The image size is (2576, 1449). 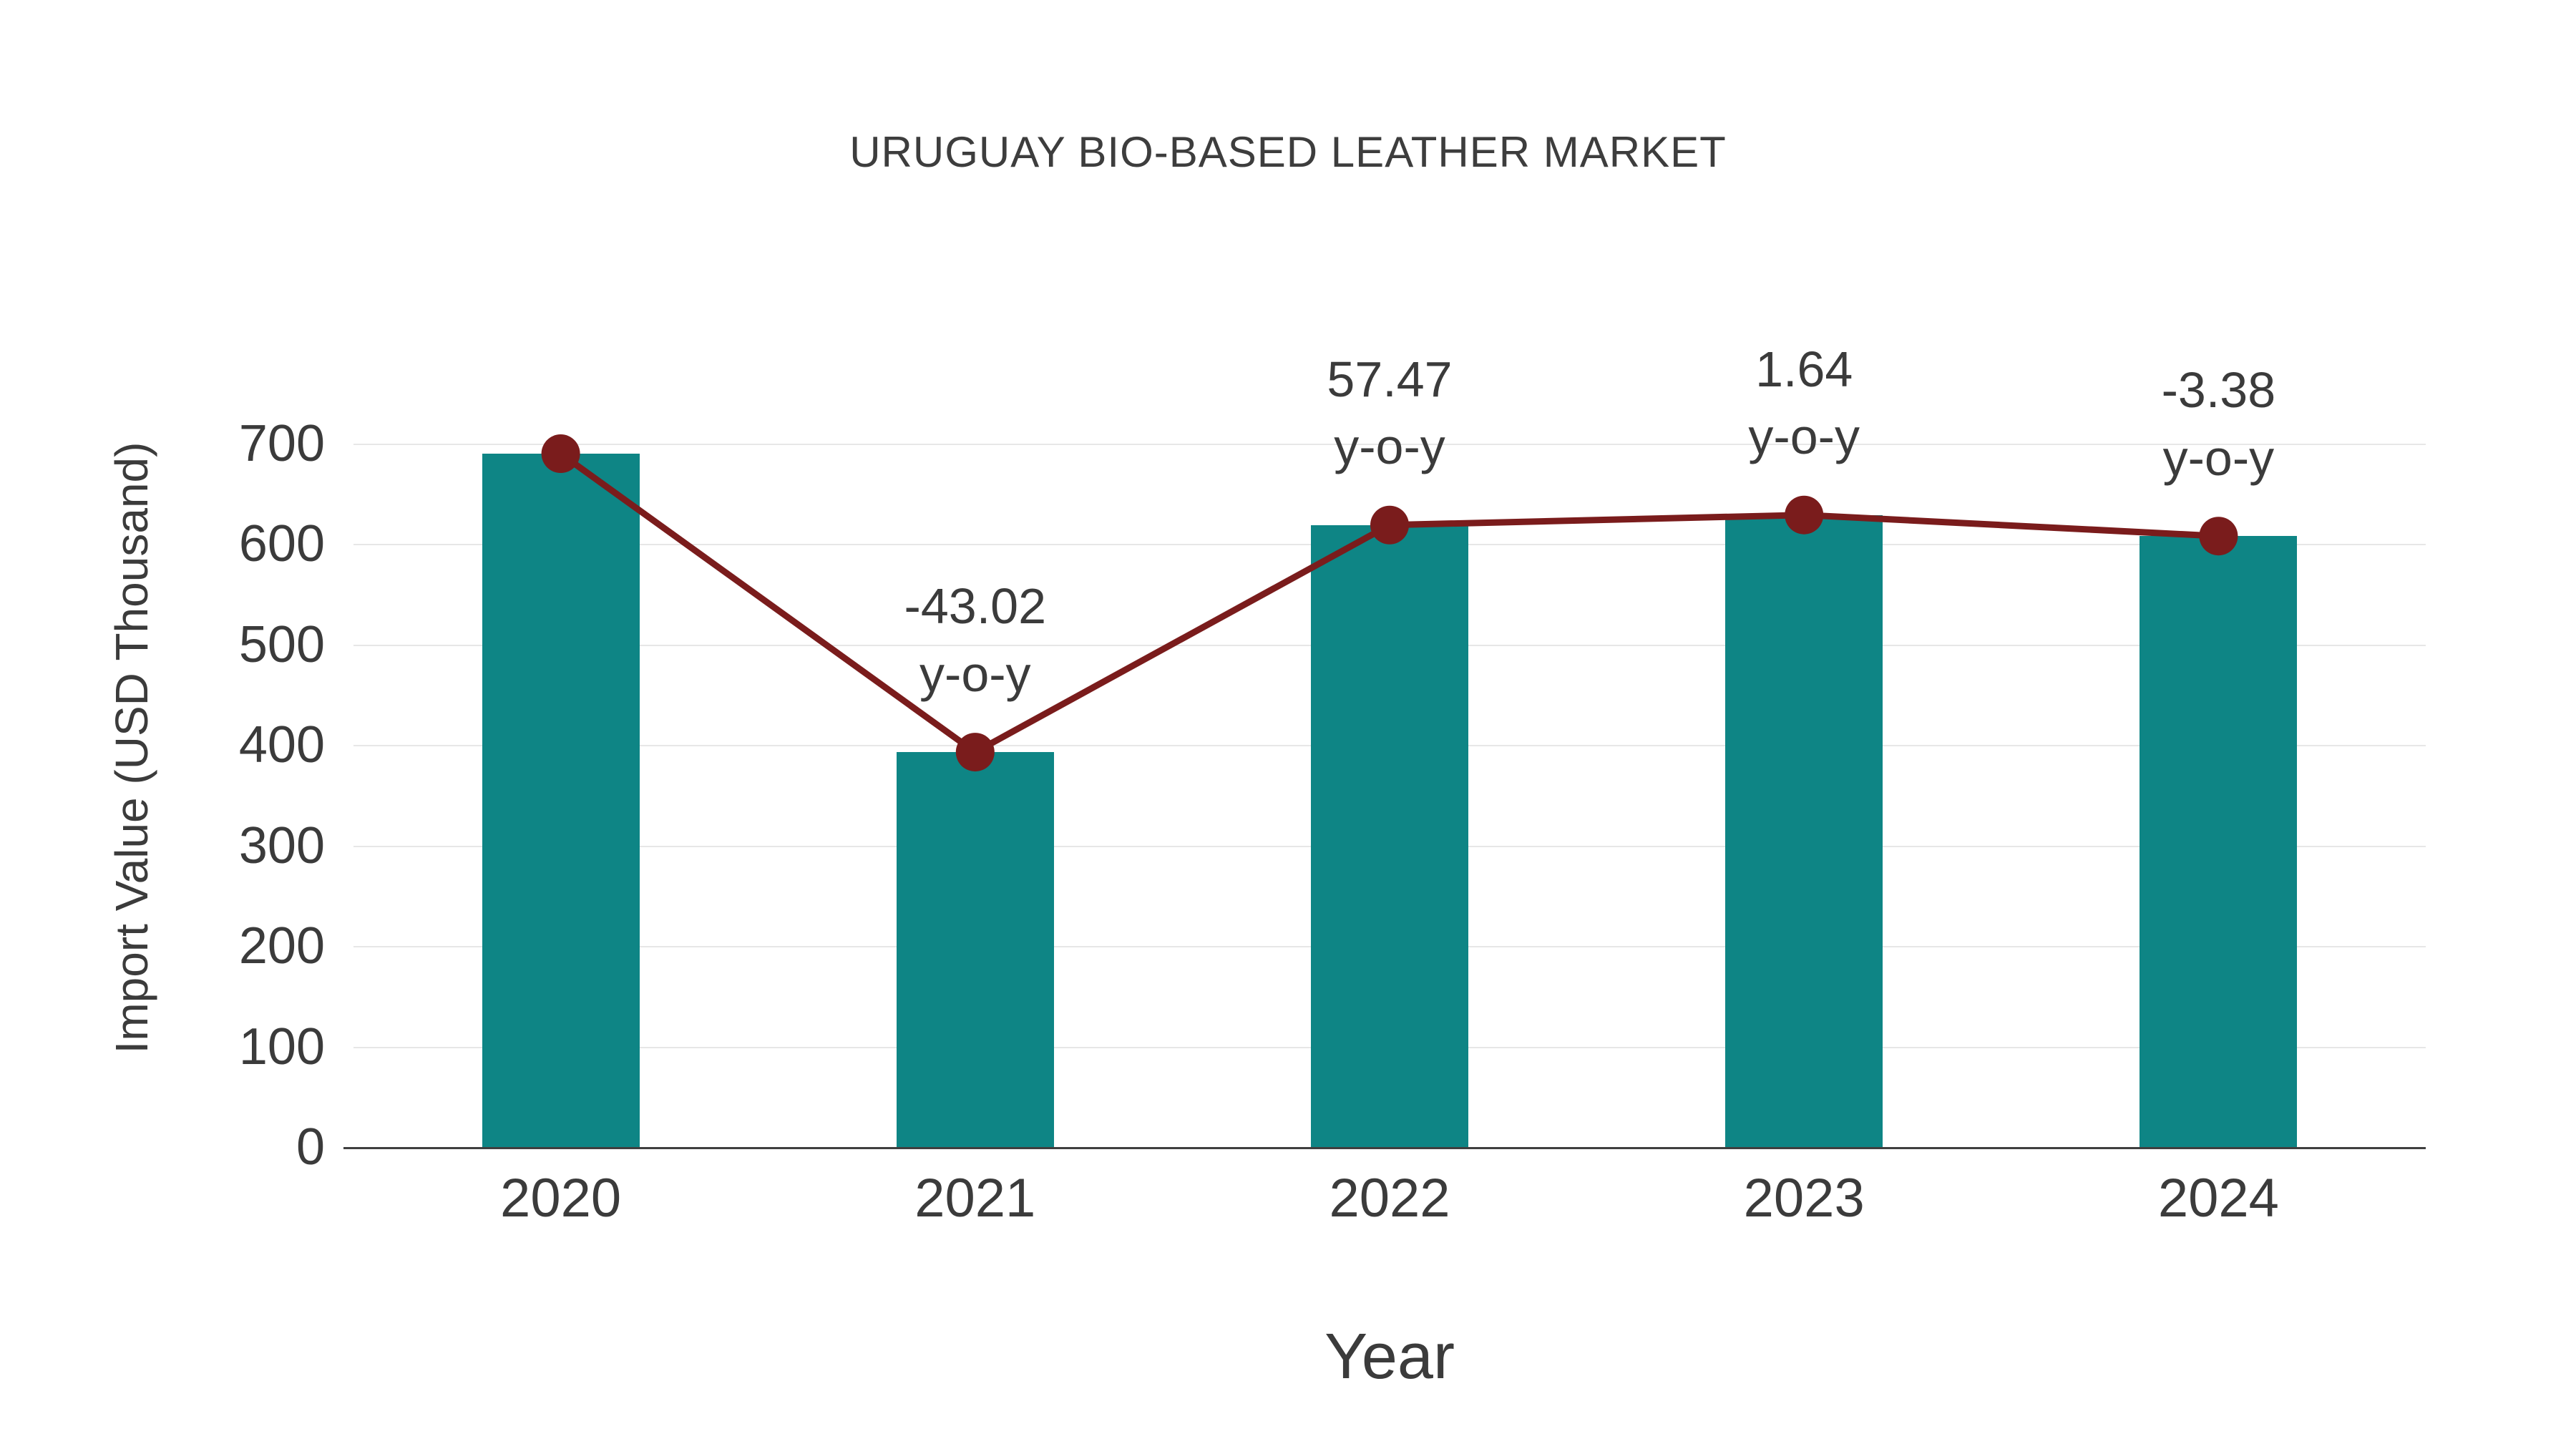 I want to click on bar-2023, so click(x=1804, y=830).